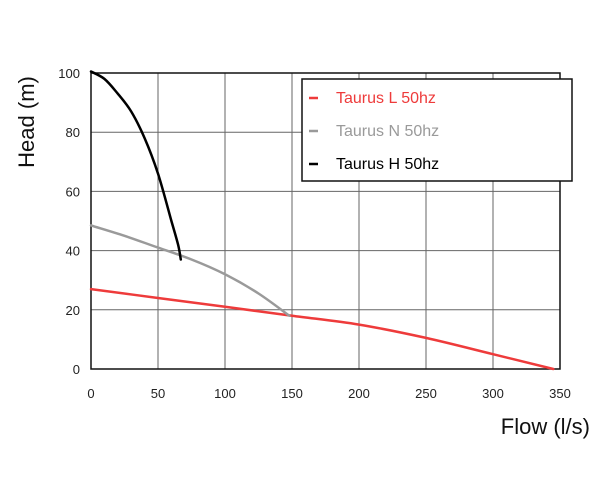  I want to click on x-tick-label: 50, so click(158, 393).